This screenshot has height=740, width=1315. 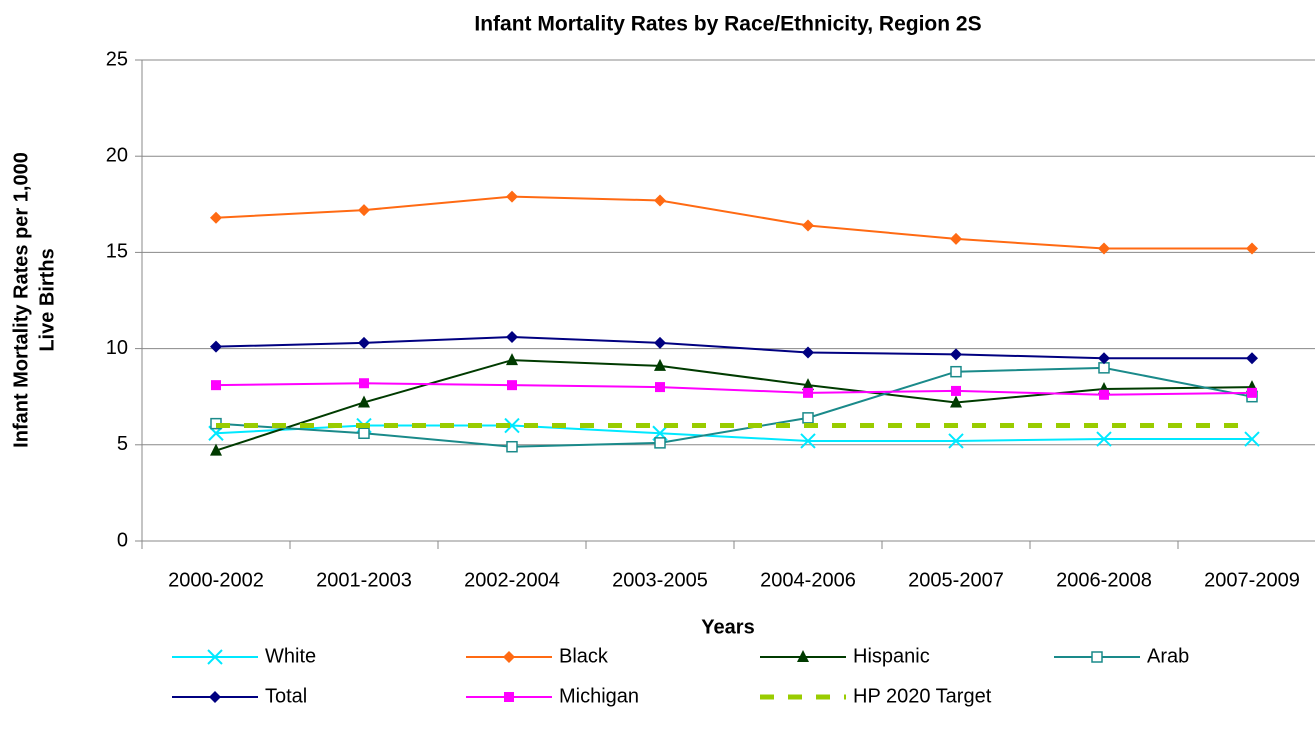 What do you see at coordinates (599, 696) in the screenshot?
I see `legend-label: Michigan` at bounding box center [599, 696].